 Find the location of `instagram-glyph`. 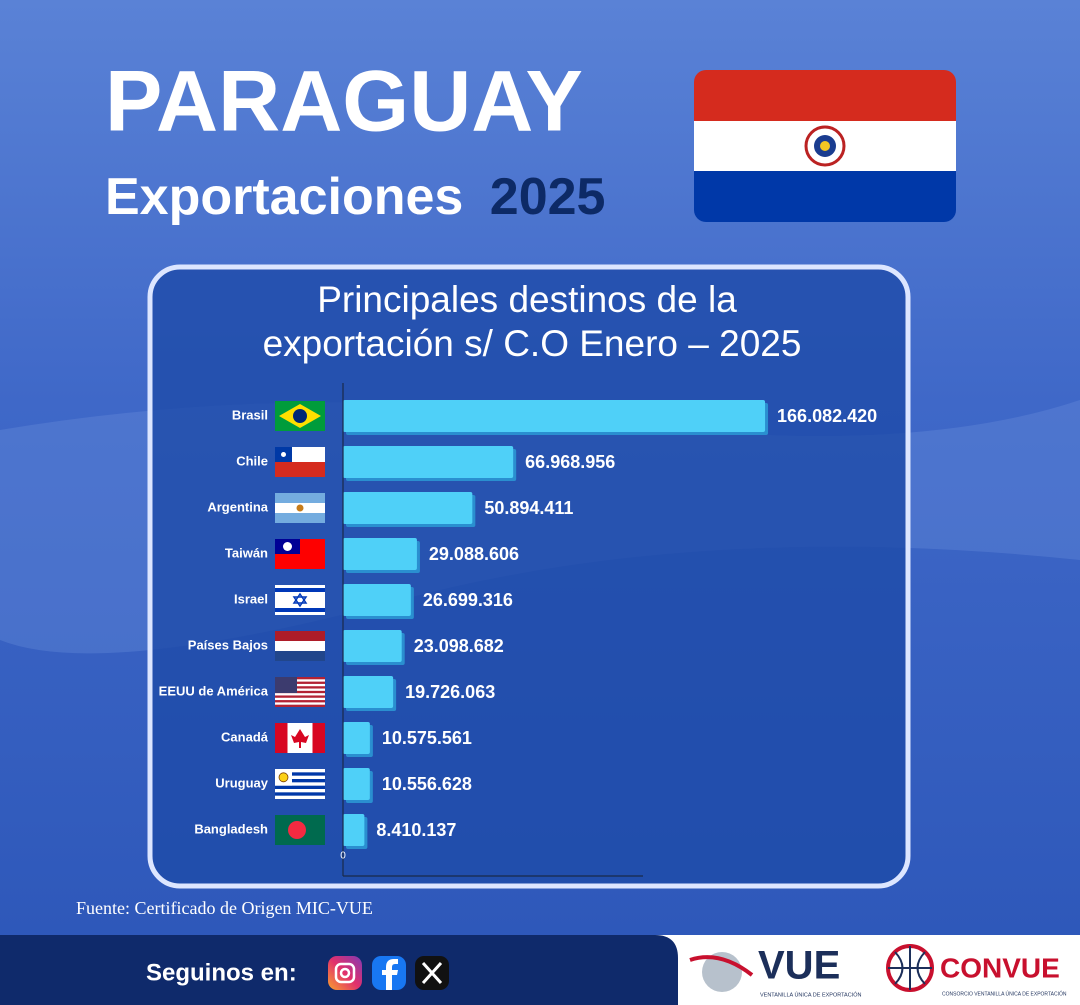

instagram-glyph is located at coordinates (345, 973).